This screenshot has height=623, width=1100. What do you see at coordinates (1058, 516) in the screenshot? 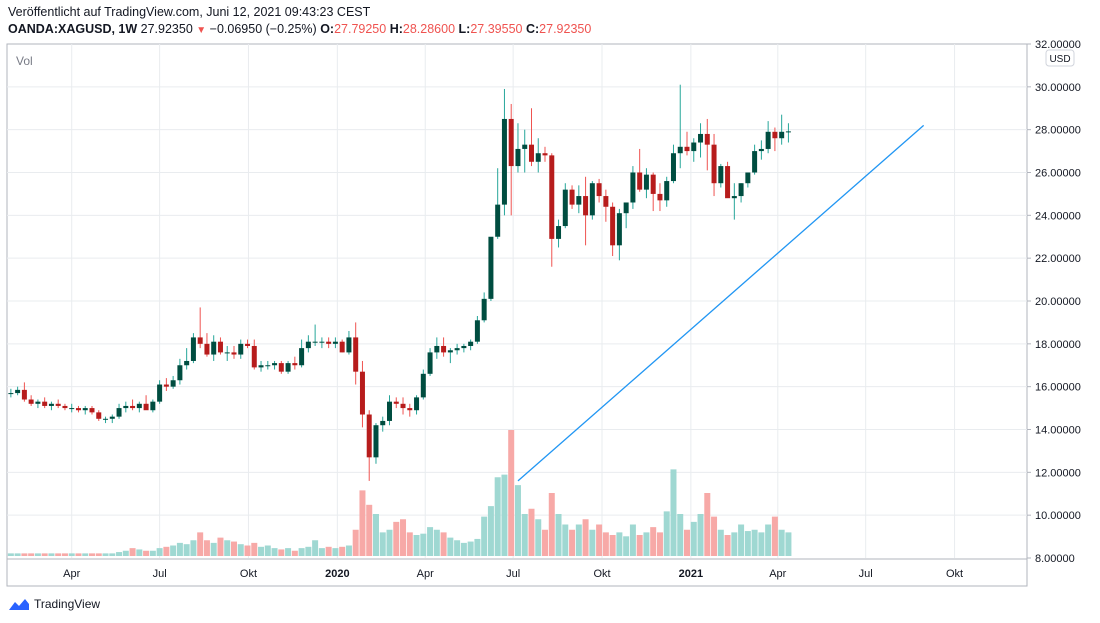
I see `y-tick-label: 10.00000` at bounding box center [1058, 516].